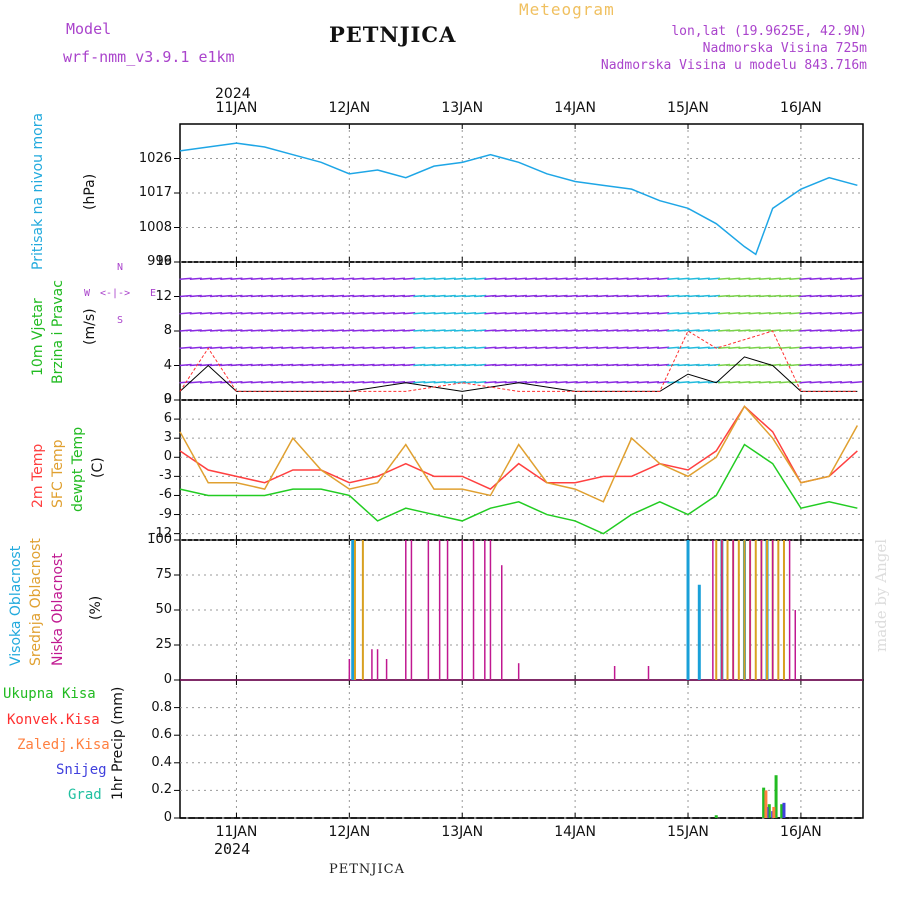 The height and width of the screenshot is (900, 900). What do you see at coordinates (233, 94) in the screenshot?
I see `top-year-label: 2024` at bounding box center [233, 94].